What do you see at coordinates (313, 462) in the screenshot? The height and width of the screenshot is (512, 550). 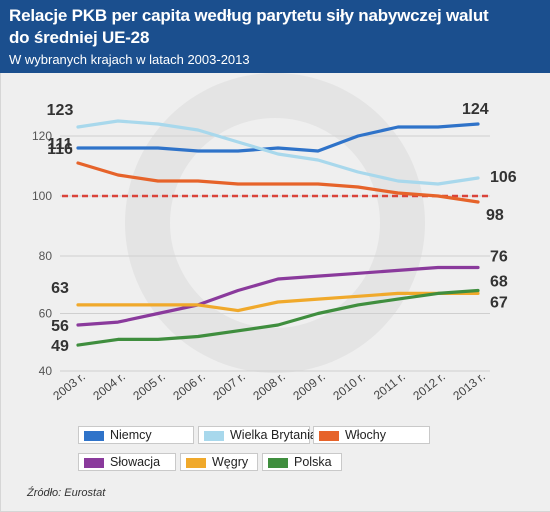 I see `legend-label: Polska` at bounding box center [313, 462].